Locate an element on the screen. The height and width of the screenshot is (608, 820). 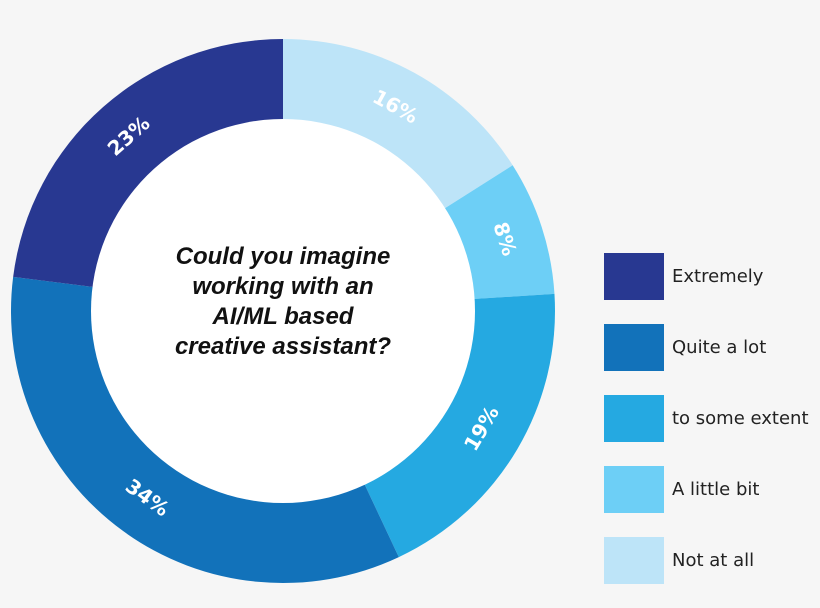
legend-item-extremely: Extremely is located at coordinates (706, 276).